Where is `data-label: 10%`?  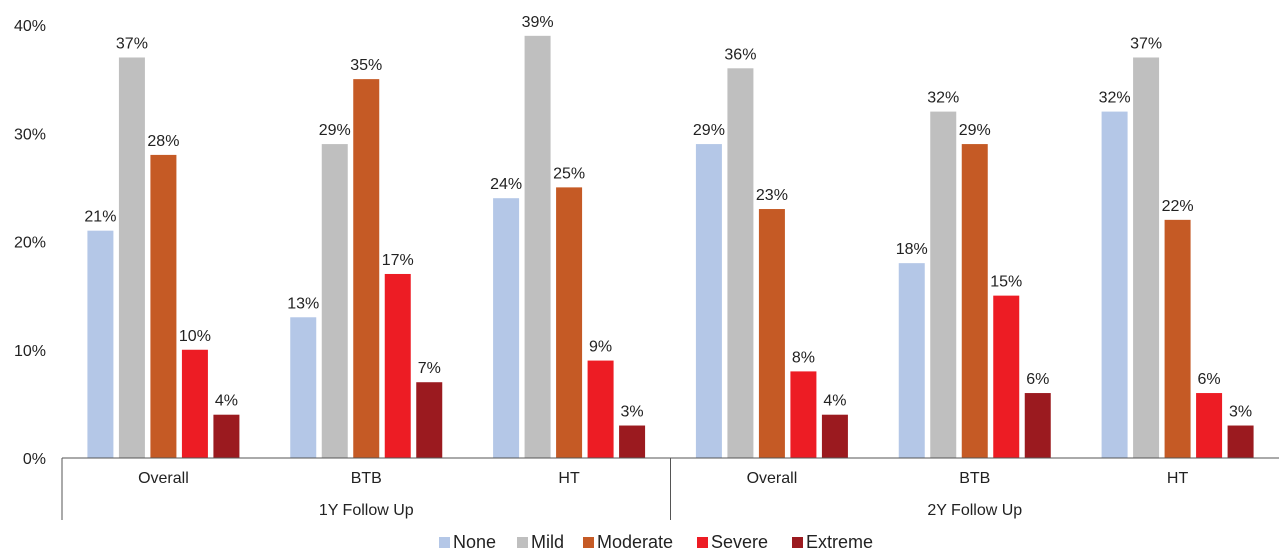 data-label: 10% is located at coordinates (195, 336).